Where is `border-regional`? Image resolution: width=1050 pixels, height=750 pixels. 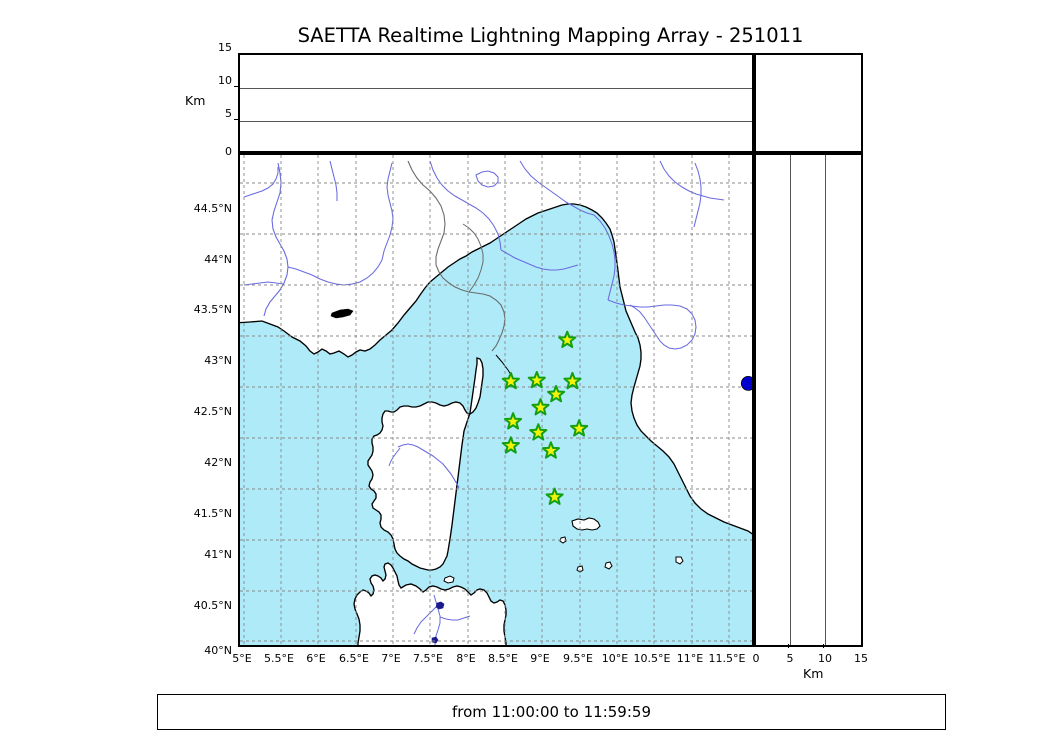
border-regional is located at coordinates (473, 258).